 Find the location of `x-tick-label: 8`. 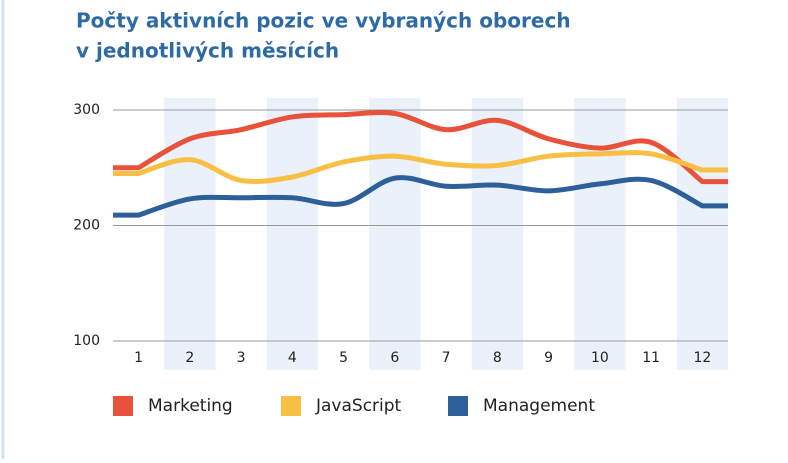

x-tick-label: 8 is located at coordinates (497, 358).